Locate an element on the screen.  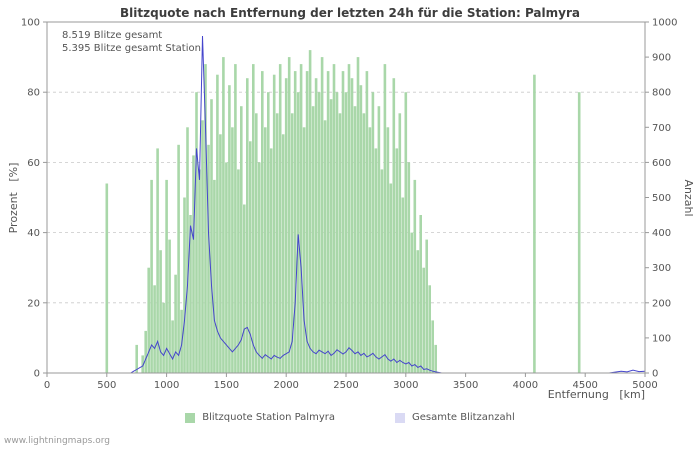
svg-text: 80 is located at coordinates (33, 93).